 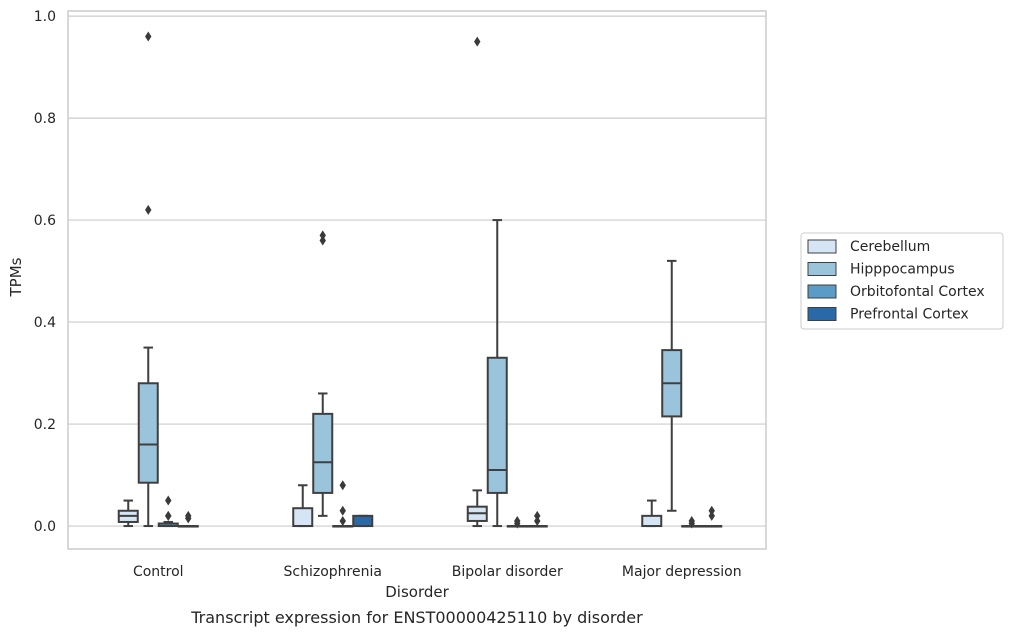 What do you see at coordinates (417, 592) in the screenshot?
I see `x-axis-label: Disorder` at bounding box center [417, 592].